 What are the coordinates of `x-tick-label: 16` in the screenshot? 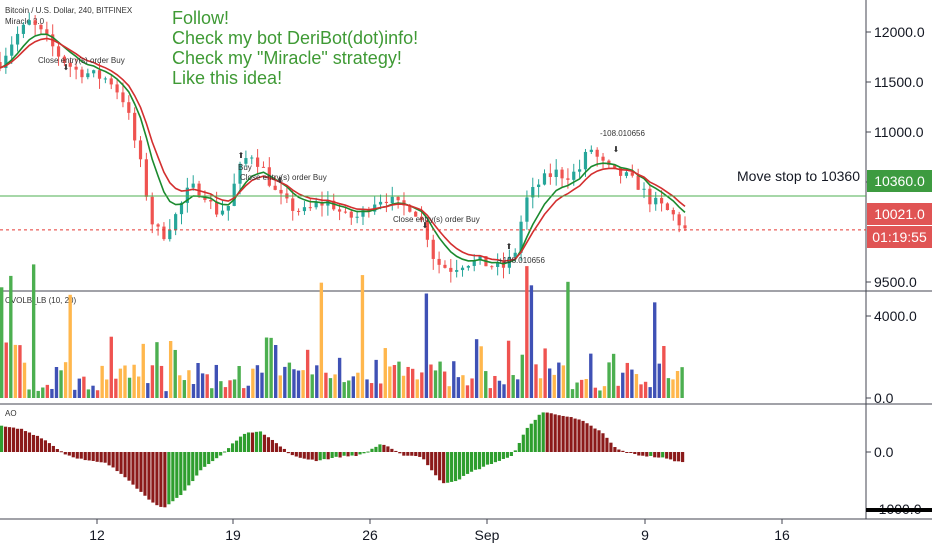 It's located at (782, 535).